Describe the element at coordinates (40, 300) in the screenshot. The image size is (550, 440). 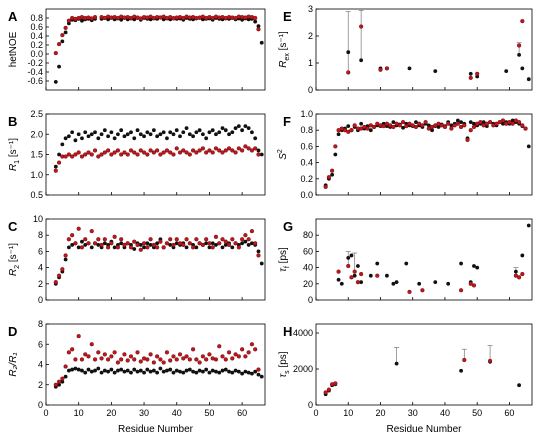
I see `y-tick-label: 0` at that location.